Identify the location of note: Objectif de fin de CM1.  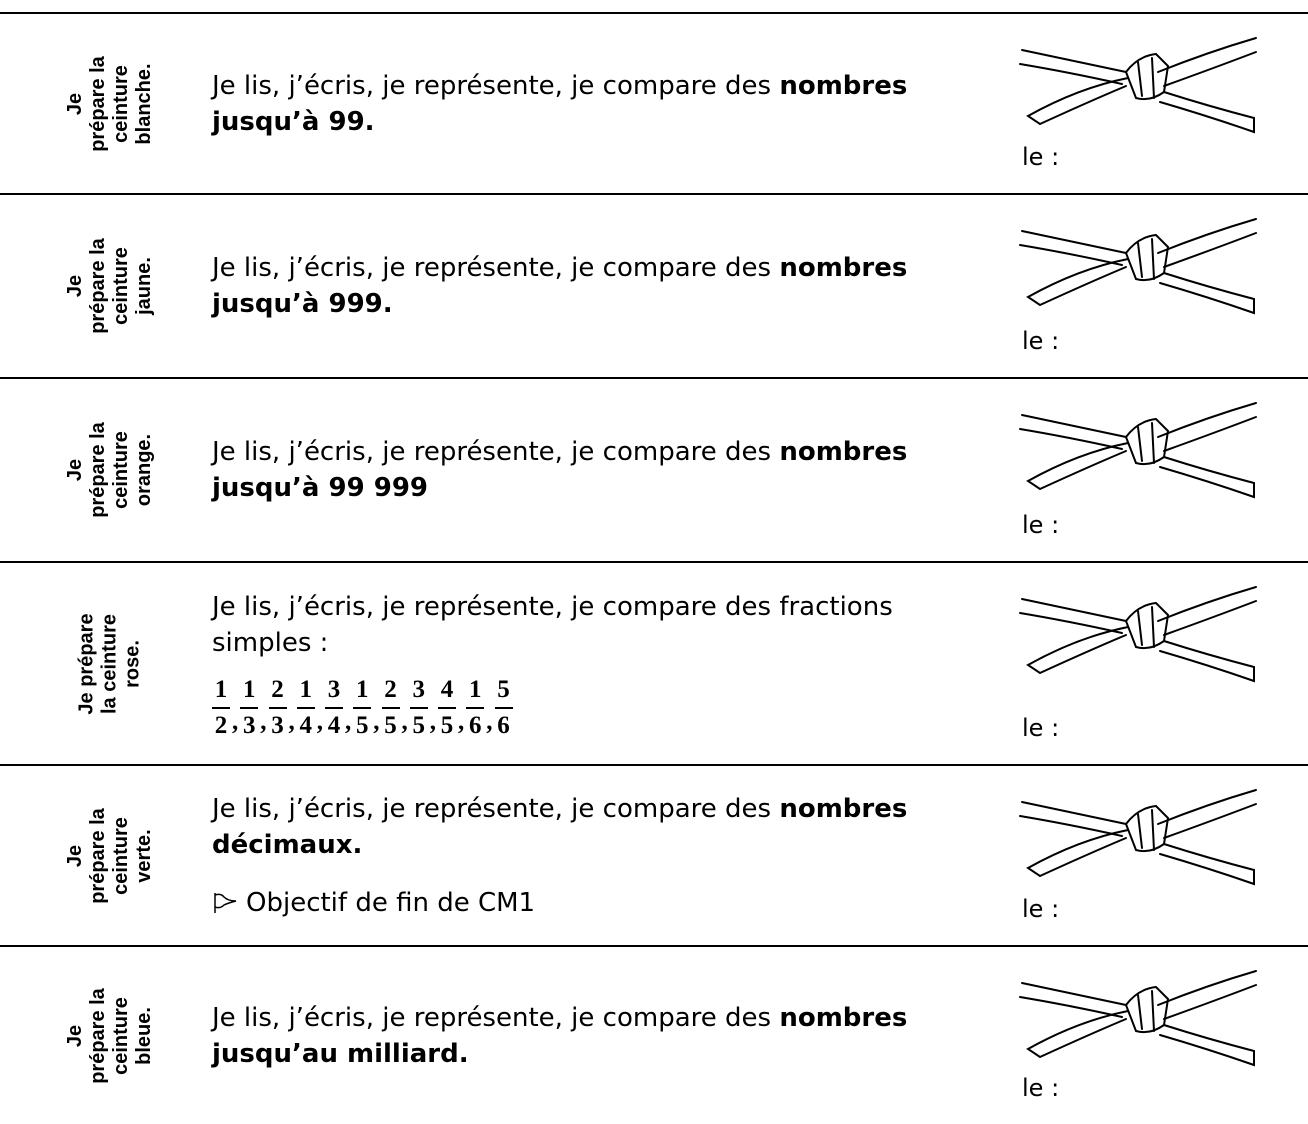
(592, 903).